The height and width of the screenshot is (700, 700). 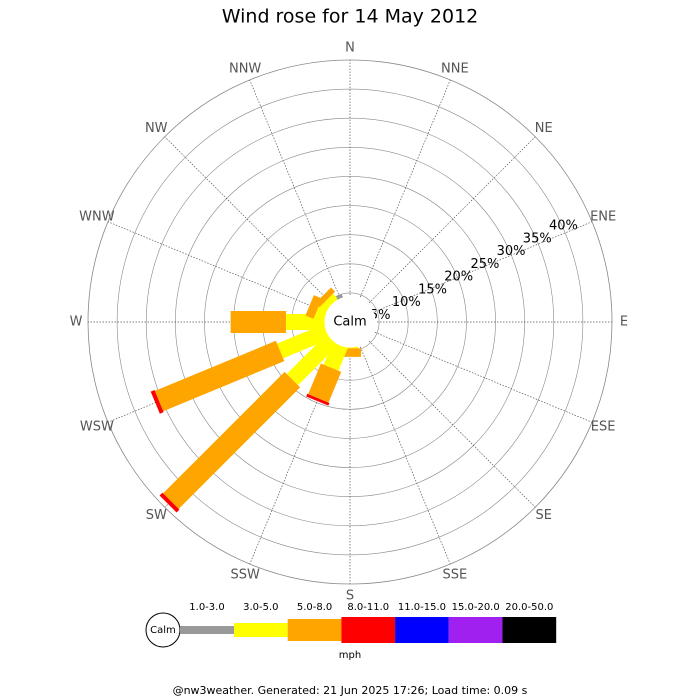 I want to click on r-tick-label: 15%, so click(x=432, y=289).